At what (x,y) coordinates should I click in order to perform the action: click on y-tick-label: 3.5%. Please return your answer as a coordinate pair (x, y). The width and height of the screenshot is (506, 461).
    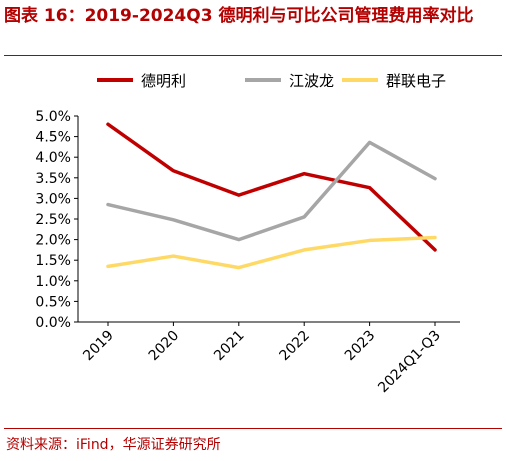
    Looking at the image, I should click on (53, 179).